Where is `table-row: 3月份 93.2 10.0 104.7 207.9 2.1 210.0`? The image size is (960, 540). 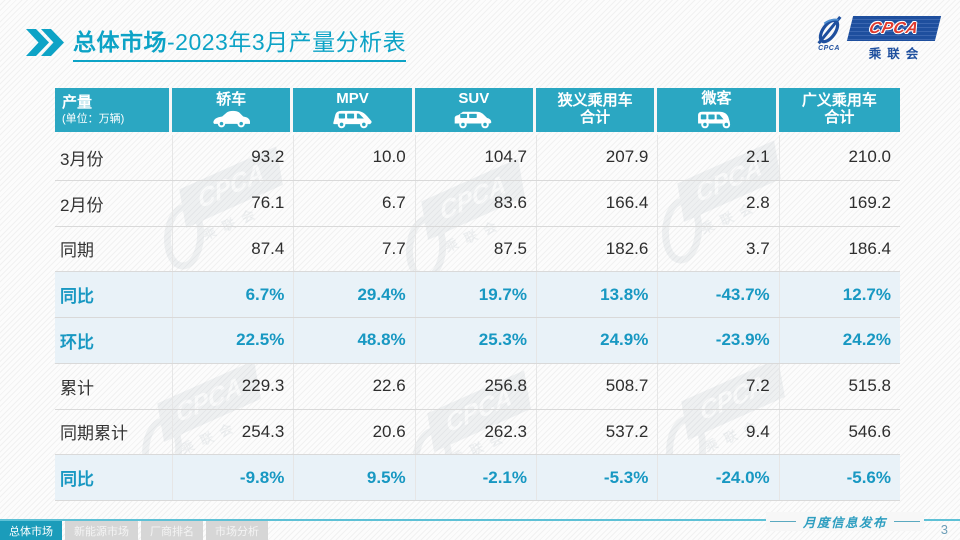
table-row: 3月份 93.2 10.0 104.7 207.9 2.1 210.0 is located at coordinates (477, 158).